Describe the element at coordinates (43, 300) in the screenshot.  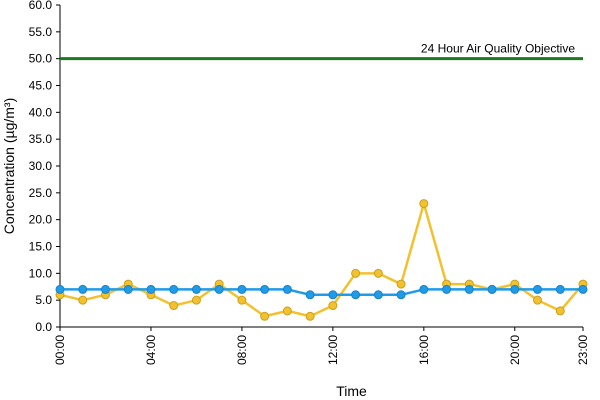
I see `y-tick-label: 5.0` at that location.